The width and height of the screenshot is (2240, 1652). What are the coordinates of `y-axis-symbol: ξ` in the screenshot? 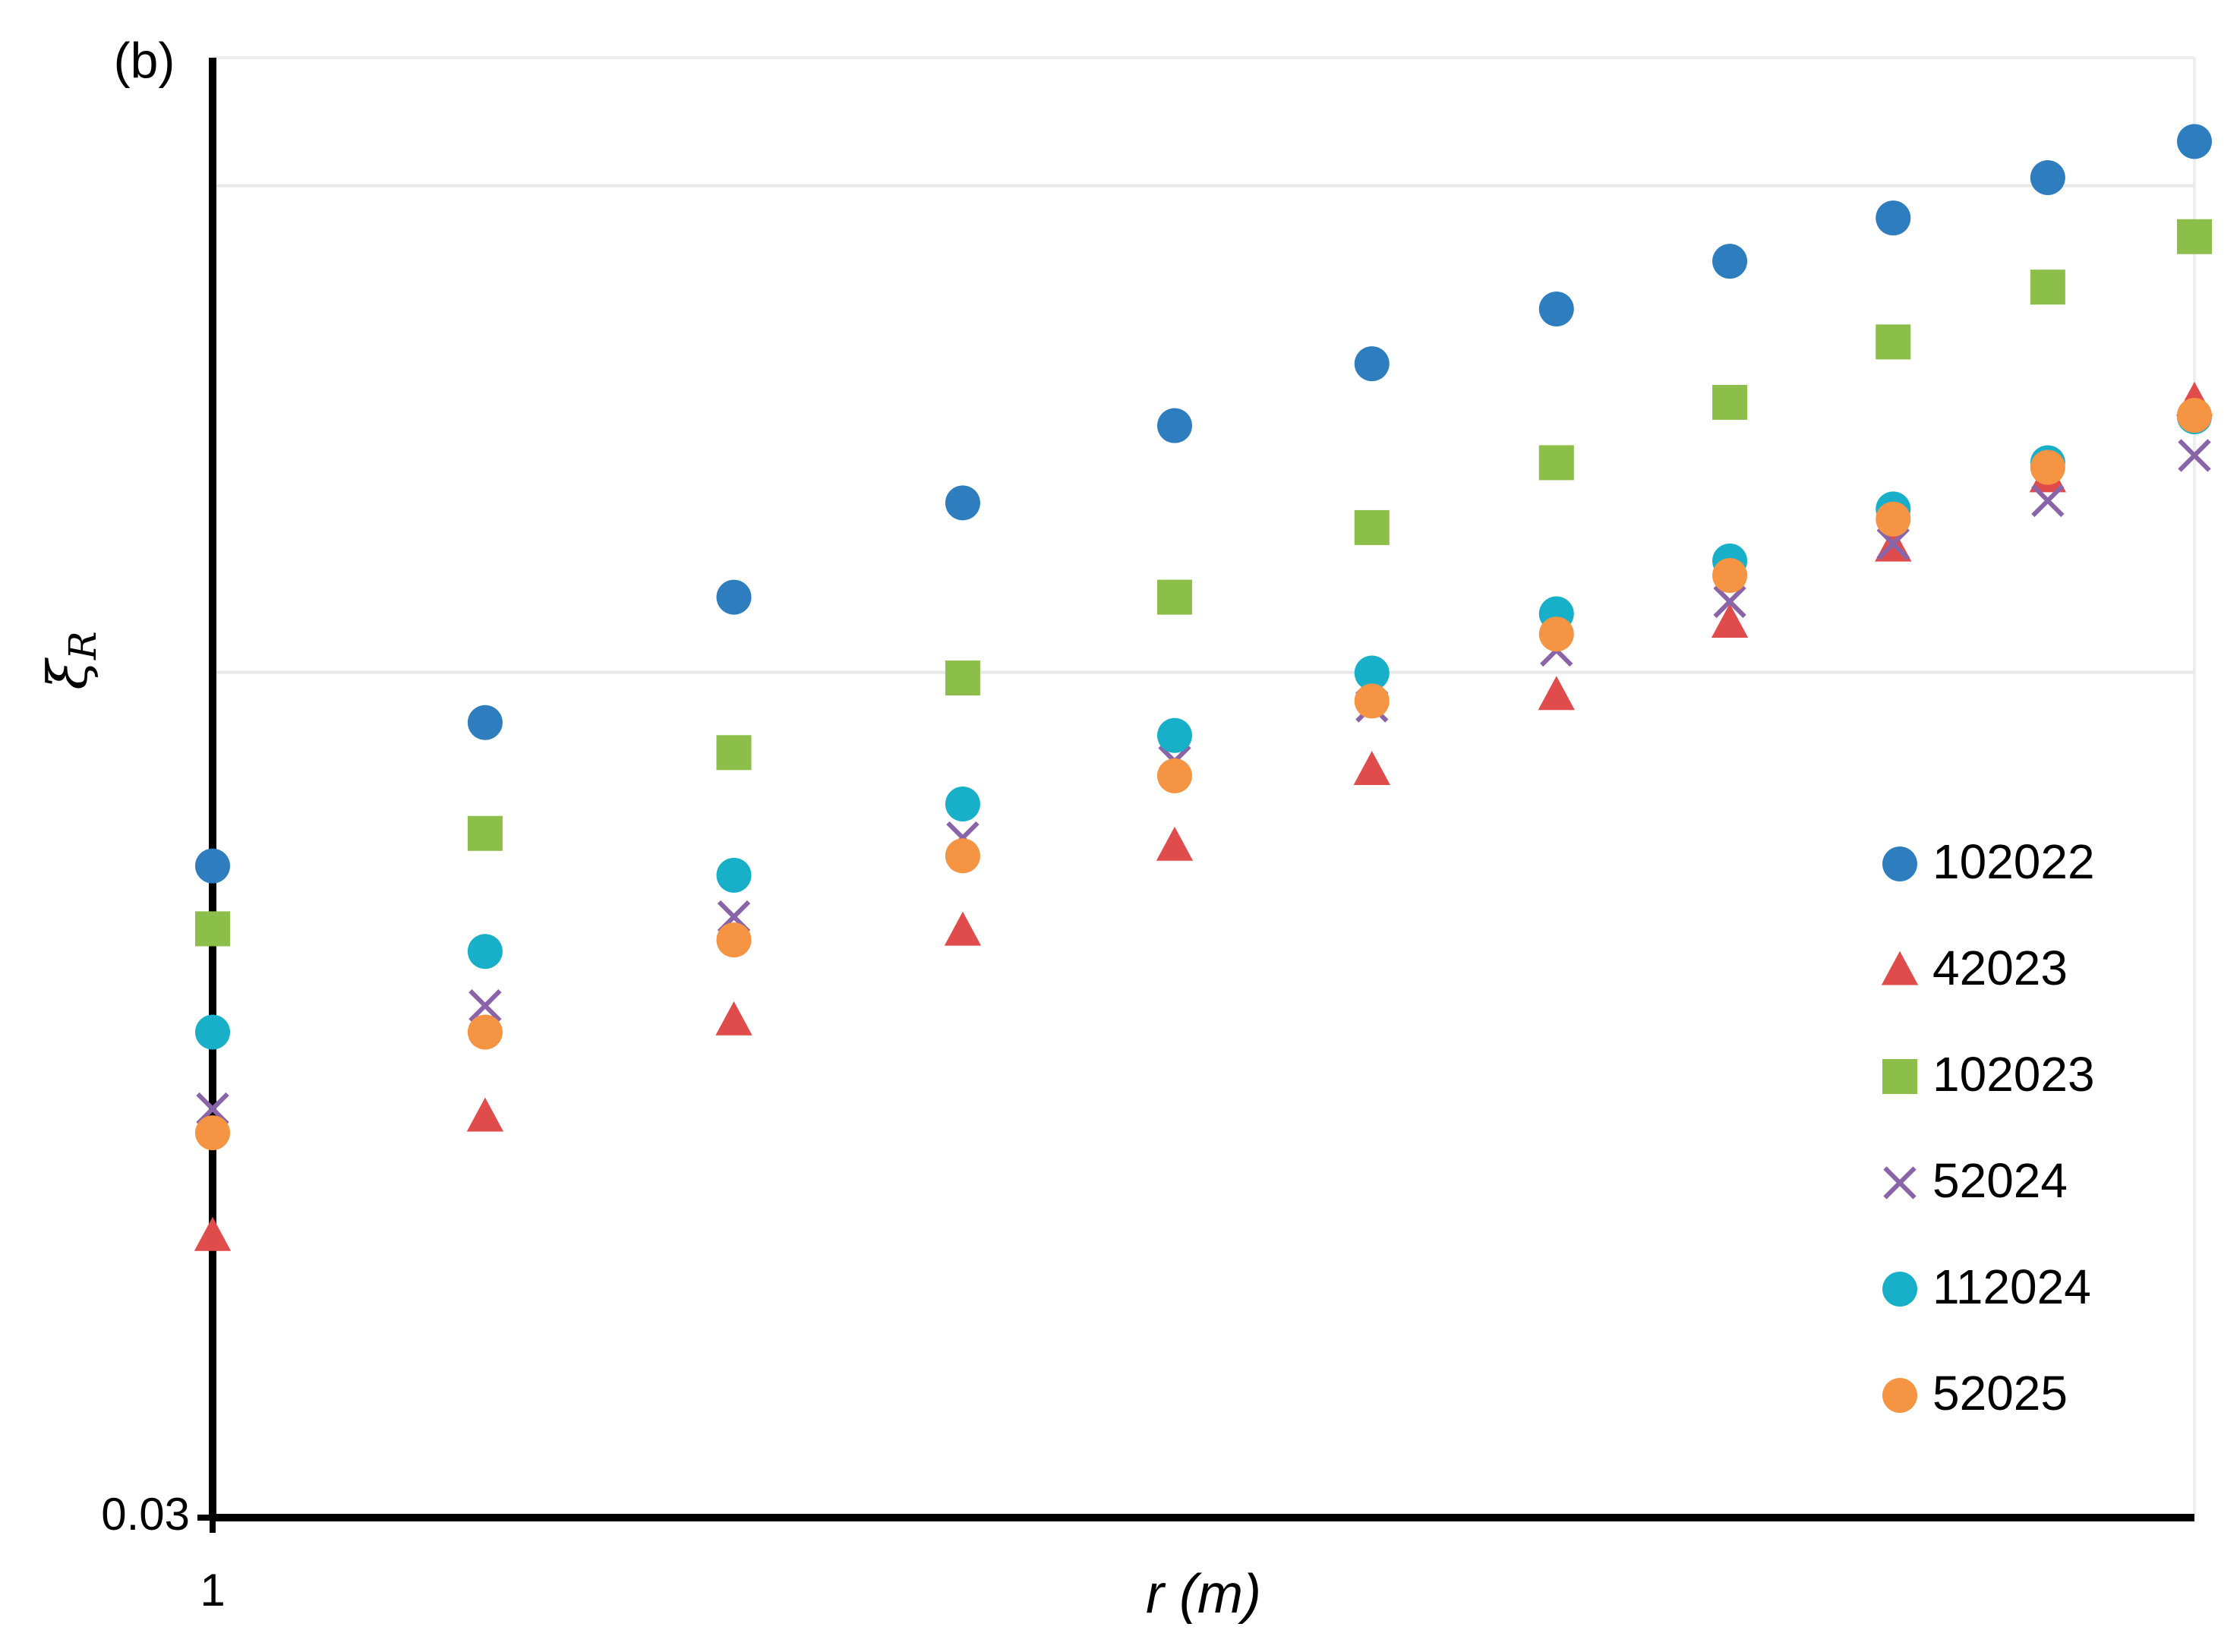 It's located at (67, 673).